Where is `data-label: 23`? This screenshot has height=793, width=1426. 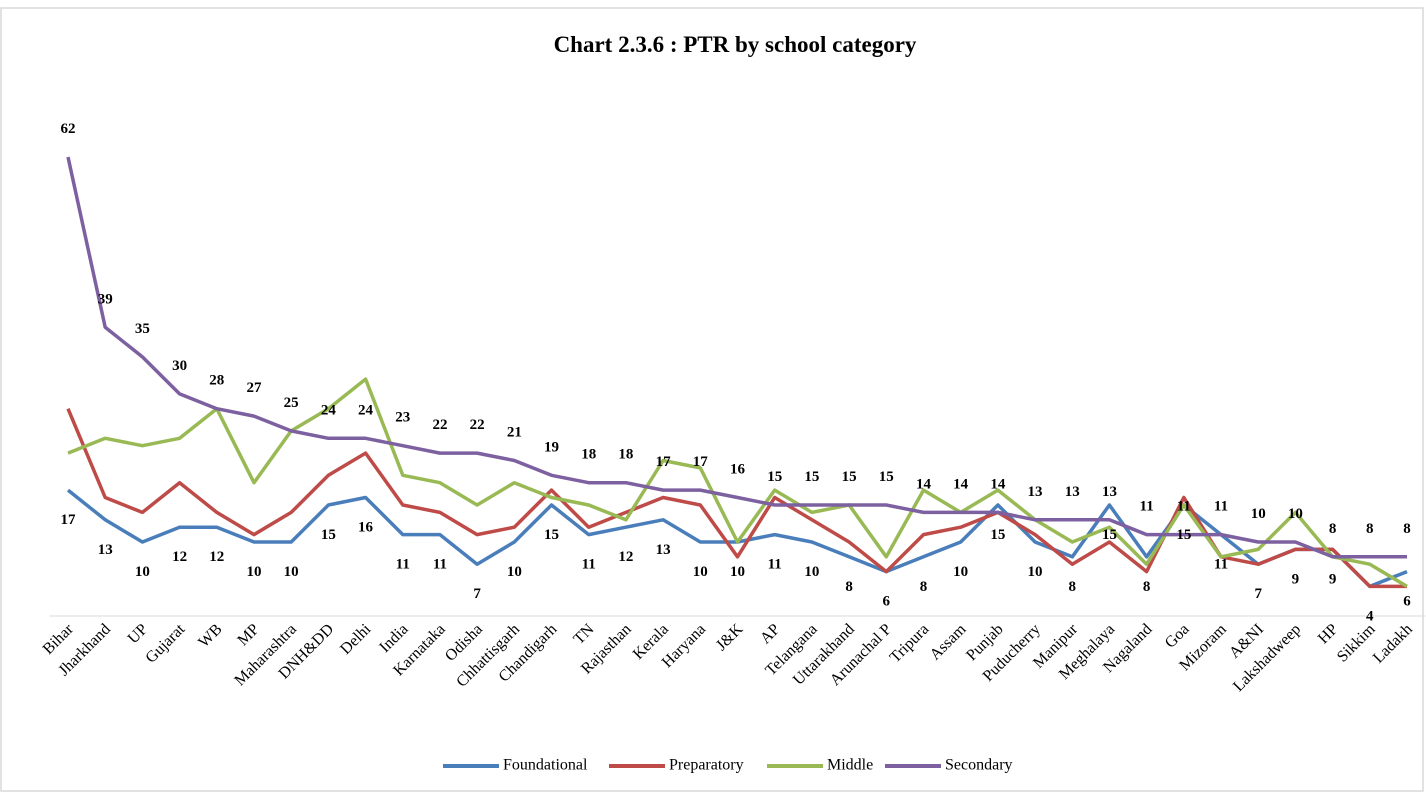
data-label: 23 is located at coordinates (402, 418).